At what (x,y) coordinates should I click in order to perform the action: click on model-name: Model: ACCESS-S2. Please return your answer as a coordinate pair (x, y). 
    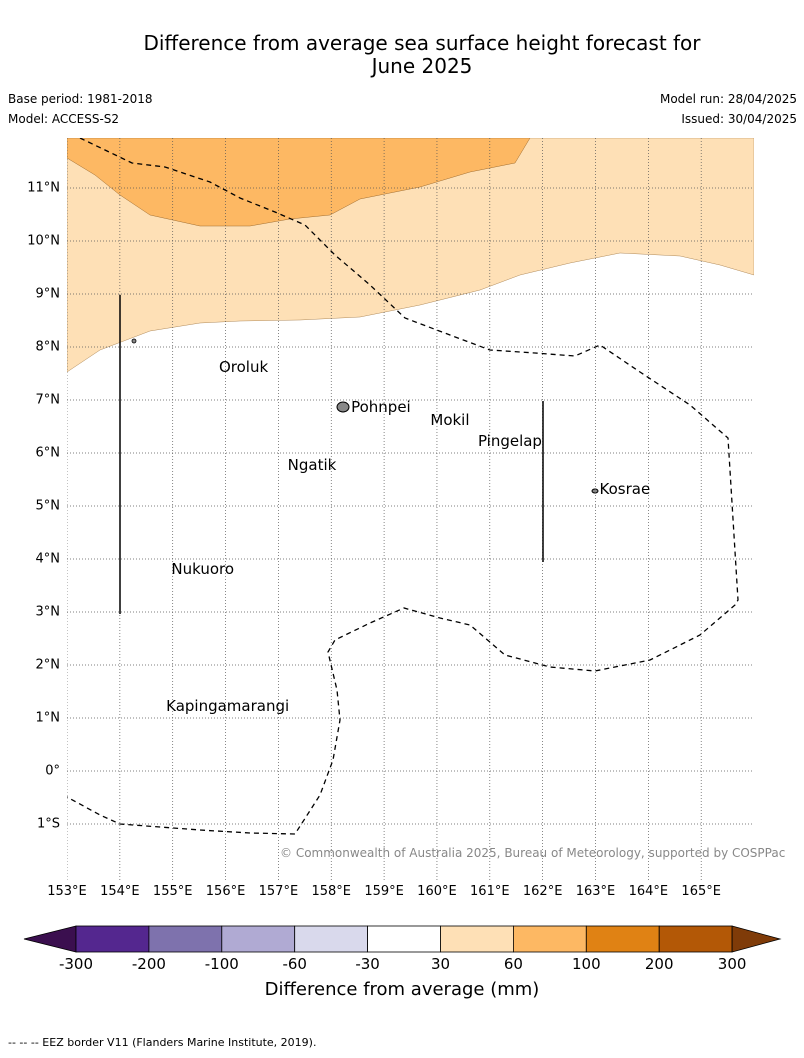
    Looking at the image, I should click on (64, 119).